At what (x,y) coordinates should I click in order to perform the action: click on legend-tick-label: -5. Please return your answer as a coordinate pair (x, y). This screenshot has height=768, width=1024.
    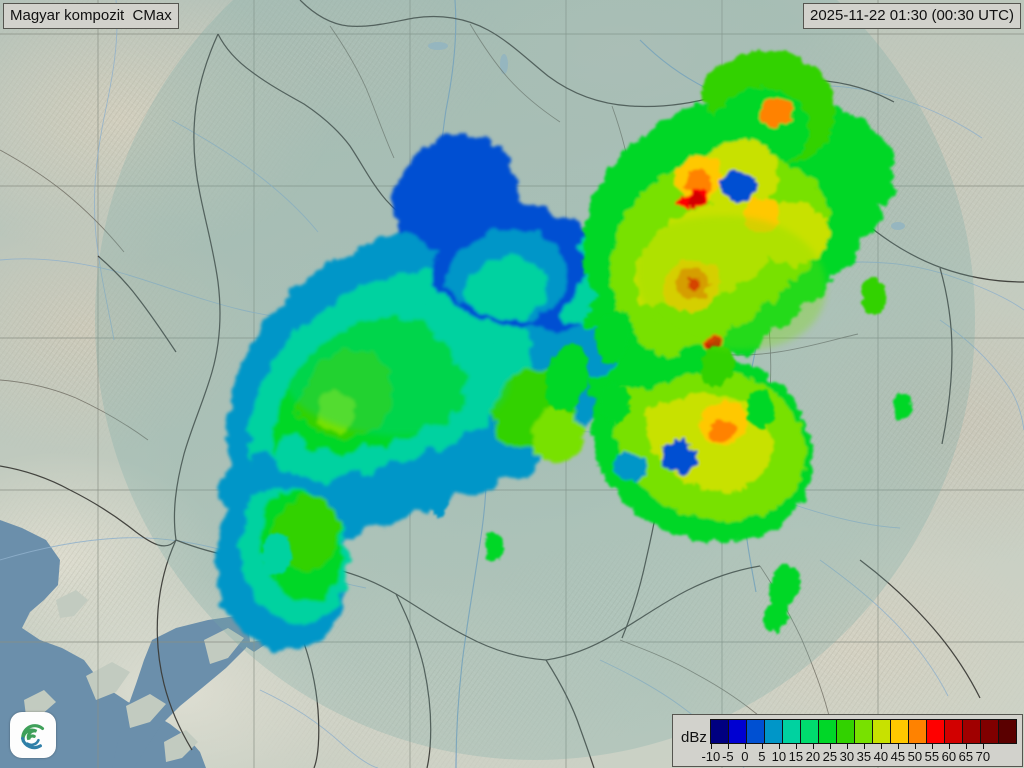
    Looking at the image, I should click on (728, 756).